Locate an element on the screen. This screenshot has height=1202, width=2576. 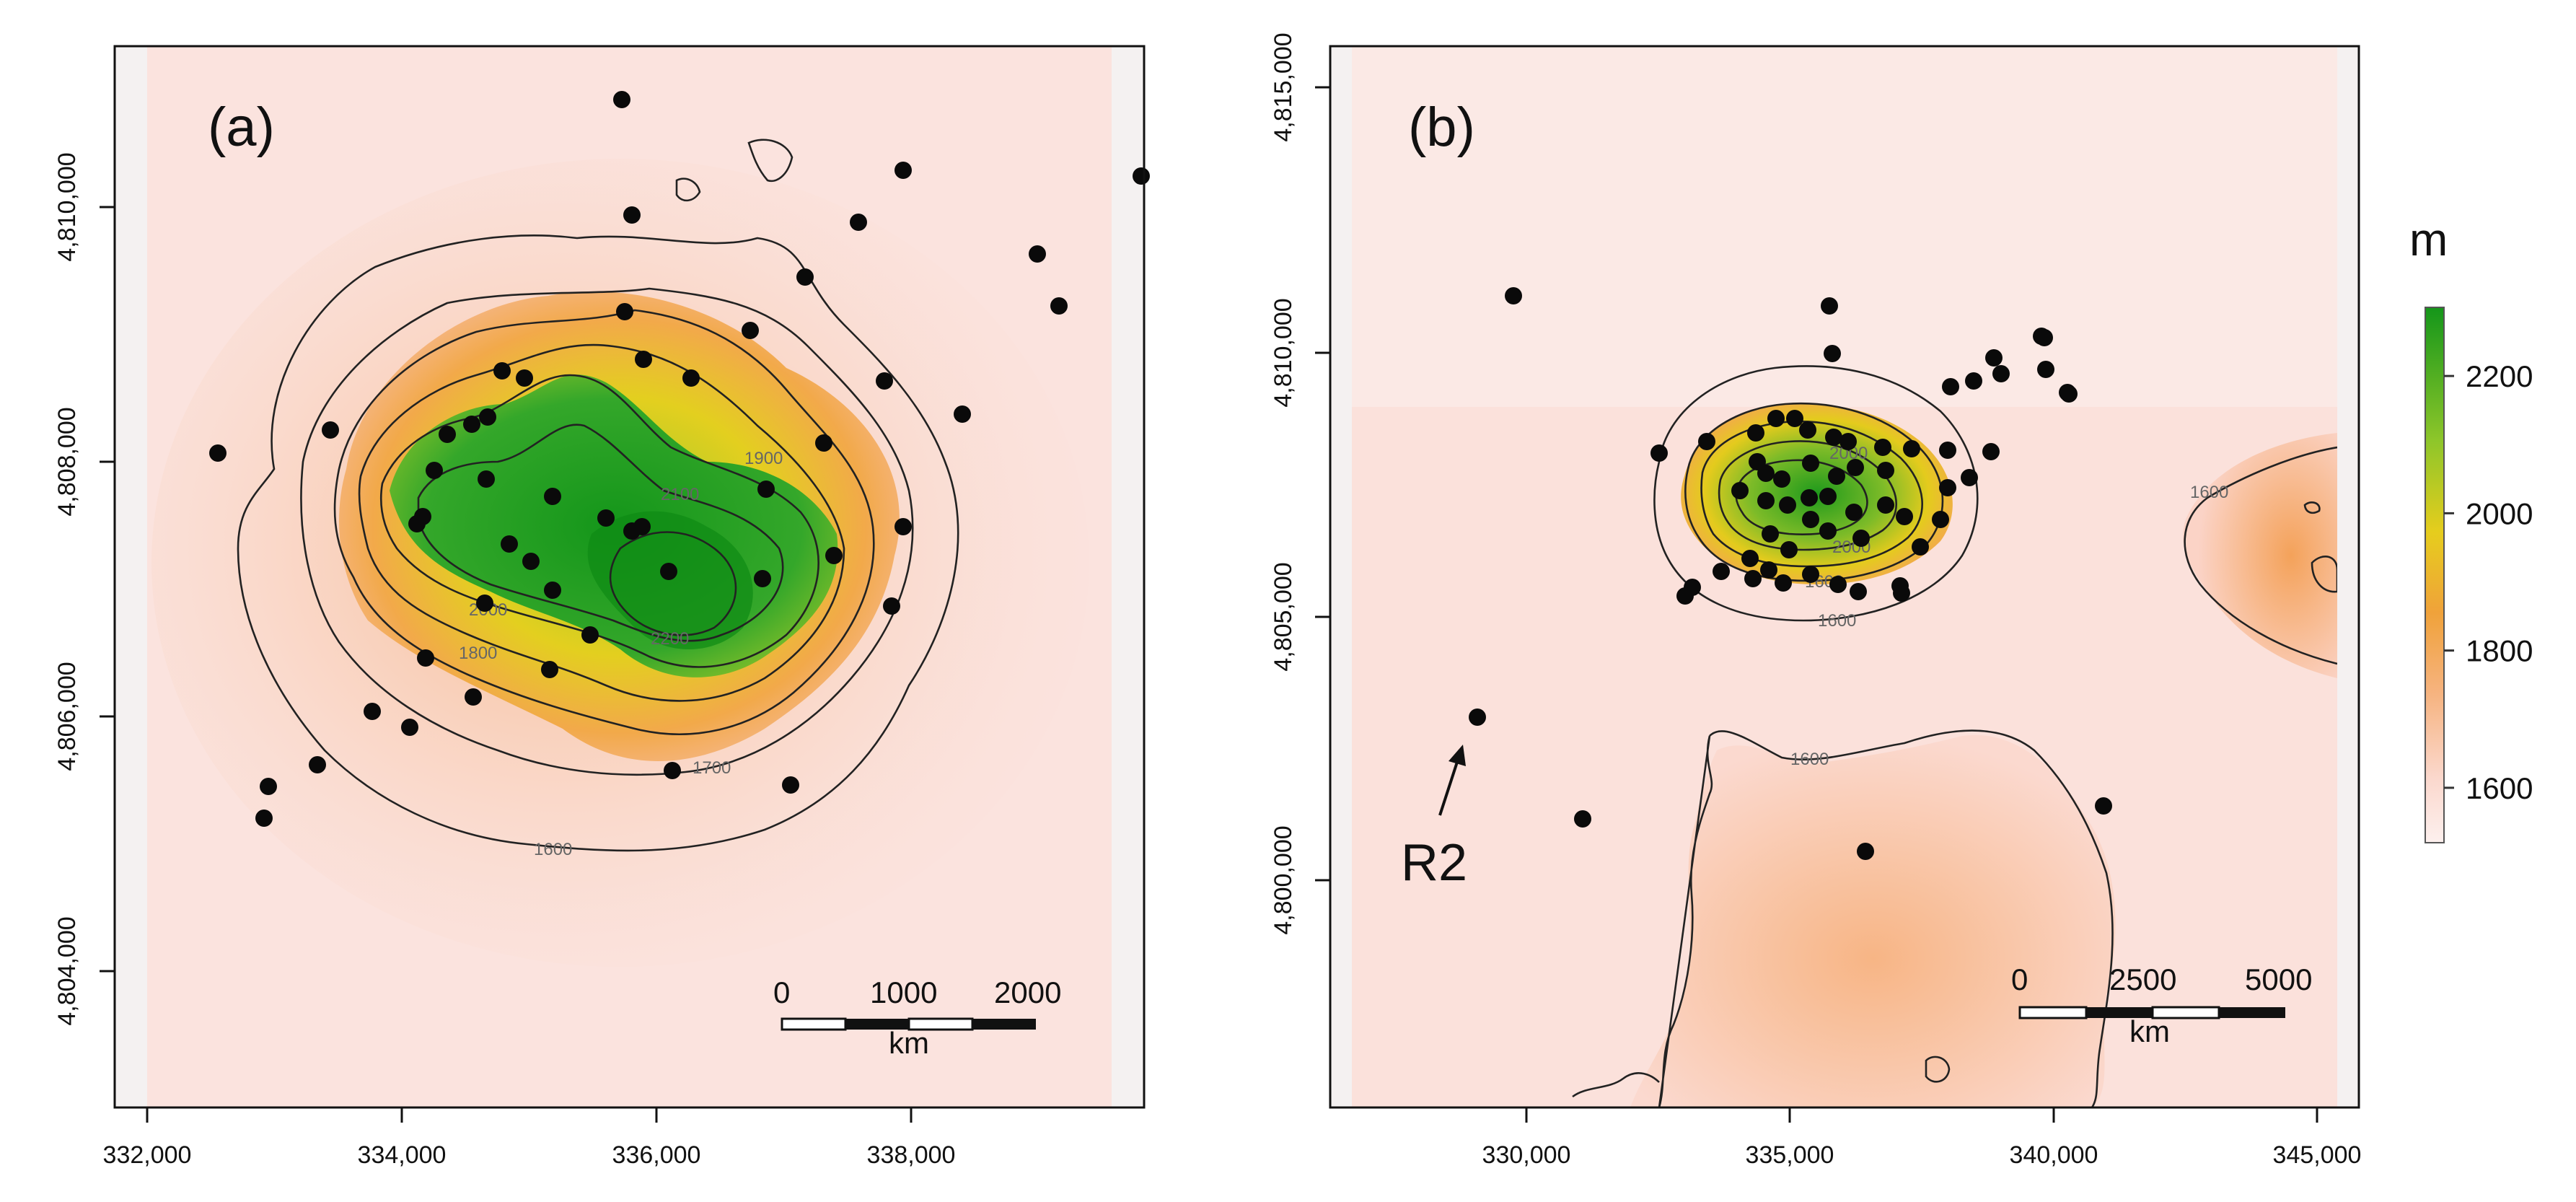
legend-ticks: 2200 2000 1800 1600 is located at coordinates (2488, 582).